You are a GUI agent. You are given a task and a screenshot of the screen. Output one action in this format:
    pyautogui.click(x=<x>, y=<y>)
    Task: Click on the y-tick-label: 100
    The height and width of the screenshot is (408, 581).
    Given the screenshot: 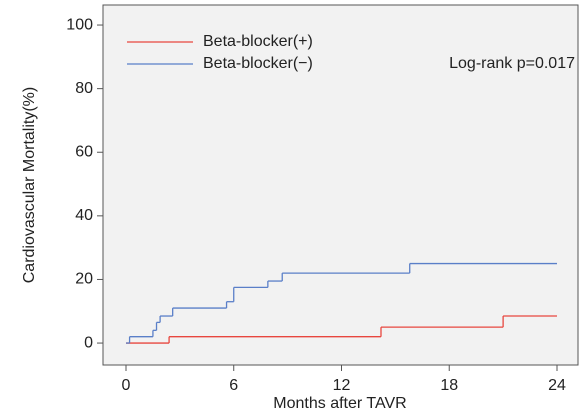 What is the action you would take?
    pyautogui.click(x=79, y=24)
    